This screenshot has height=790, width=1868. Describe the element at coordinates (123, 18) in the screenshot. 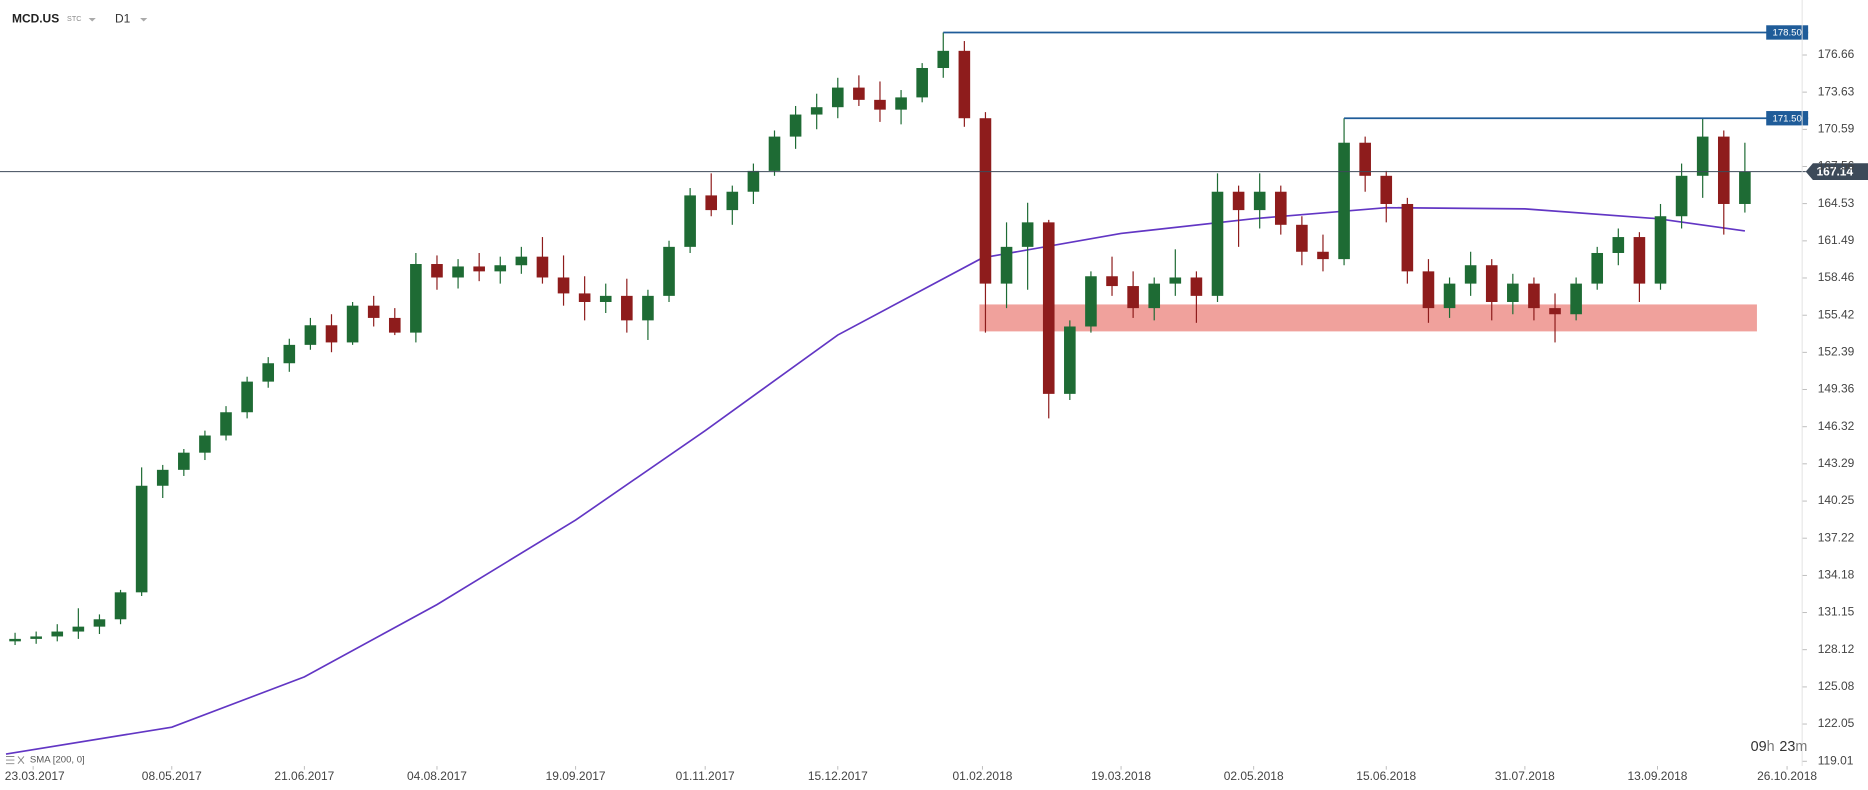

I see `timeframe: D1` at that location.